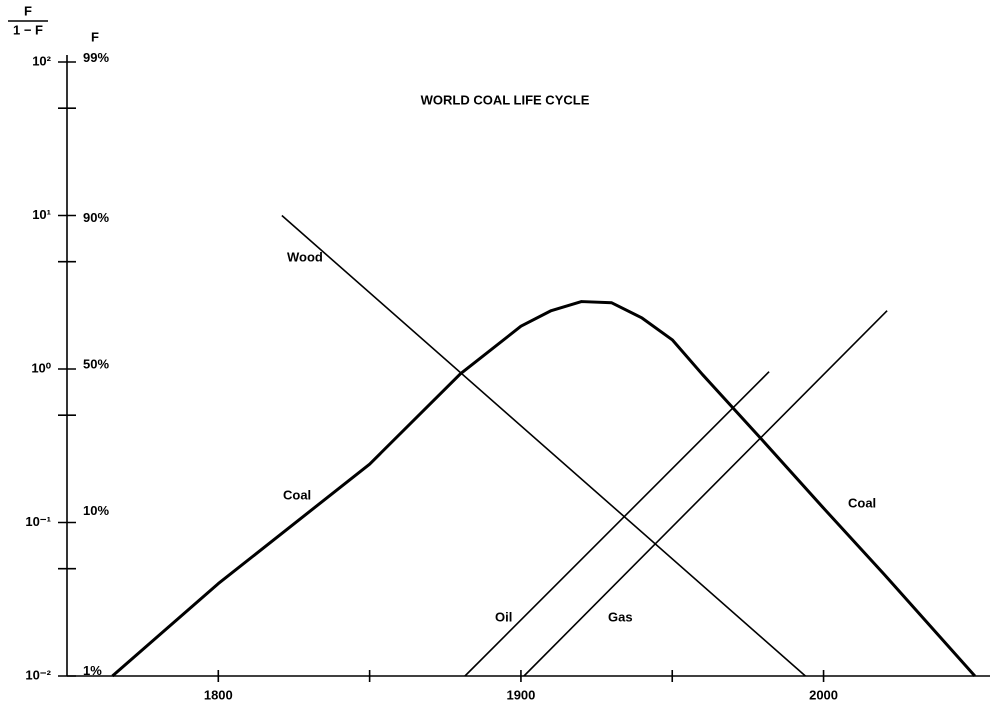 The image size is (998, 710). What do you see at coordinates (520, 694) in the screenshot?
I see `x-tick-label: 1900` at bounding box center [520, 694].